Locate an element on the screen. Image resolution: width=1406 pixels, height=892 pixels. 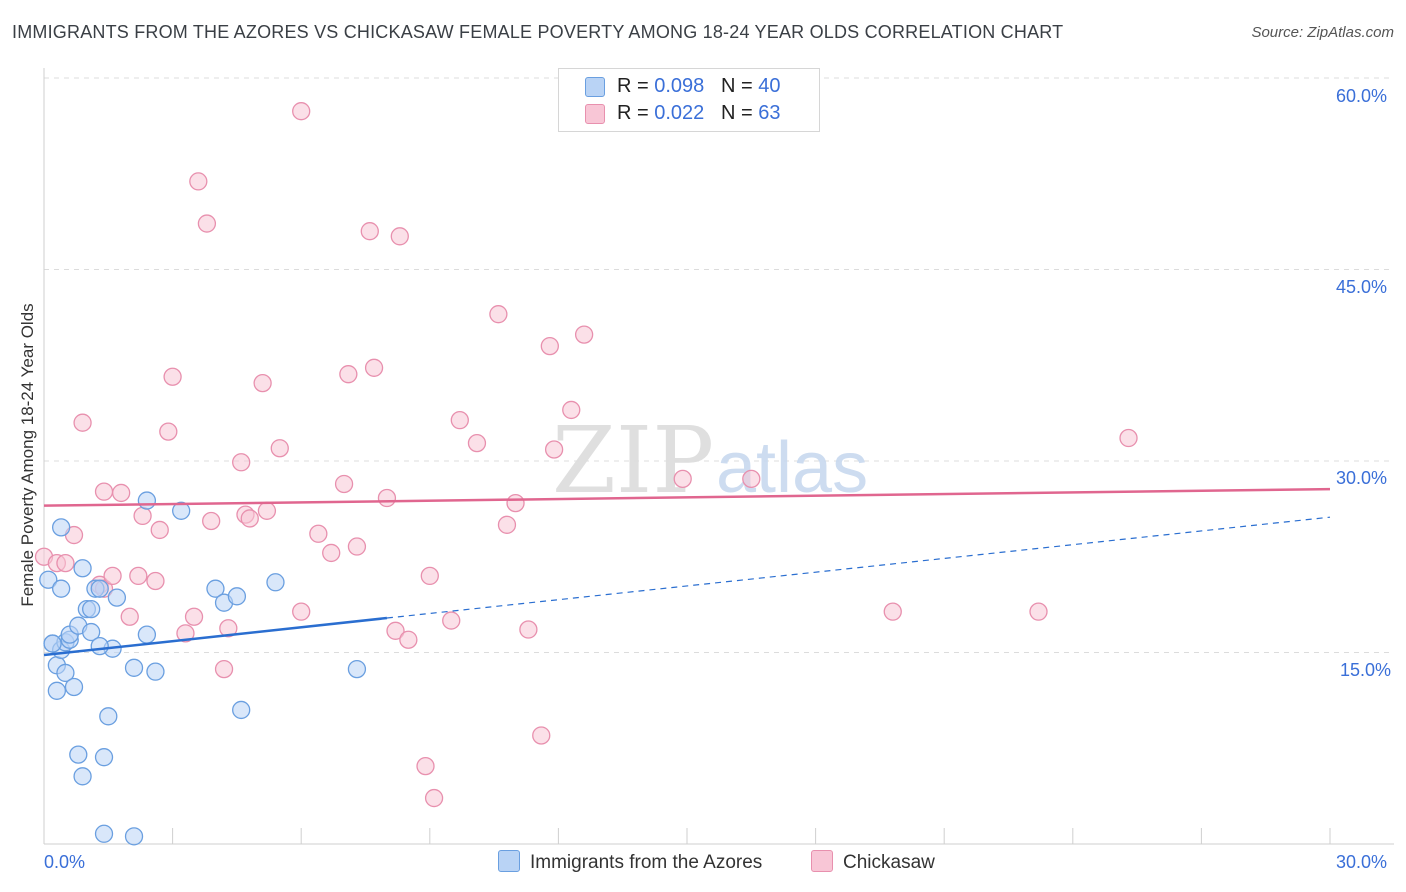
chickasaw-trend-line is located at coordinates (687, 497).